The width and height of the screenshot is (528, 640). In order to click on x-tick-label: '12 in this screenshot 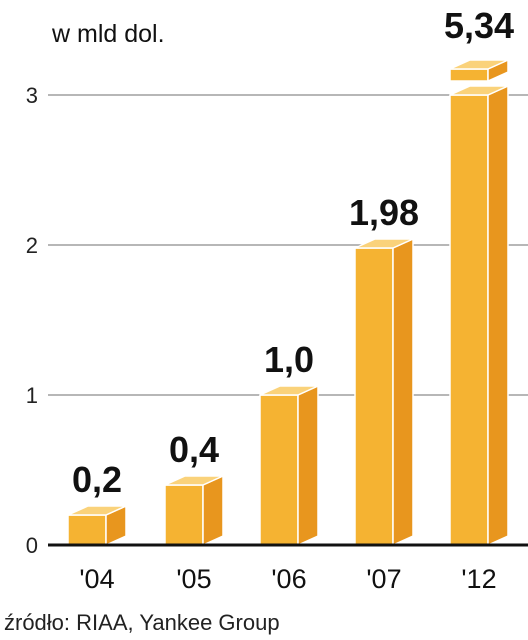, I will do `click(478, 579)`.